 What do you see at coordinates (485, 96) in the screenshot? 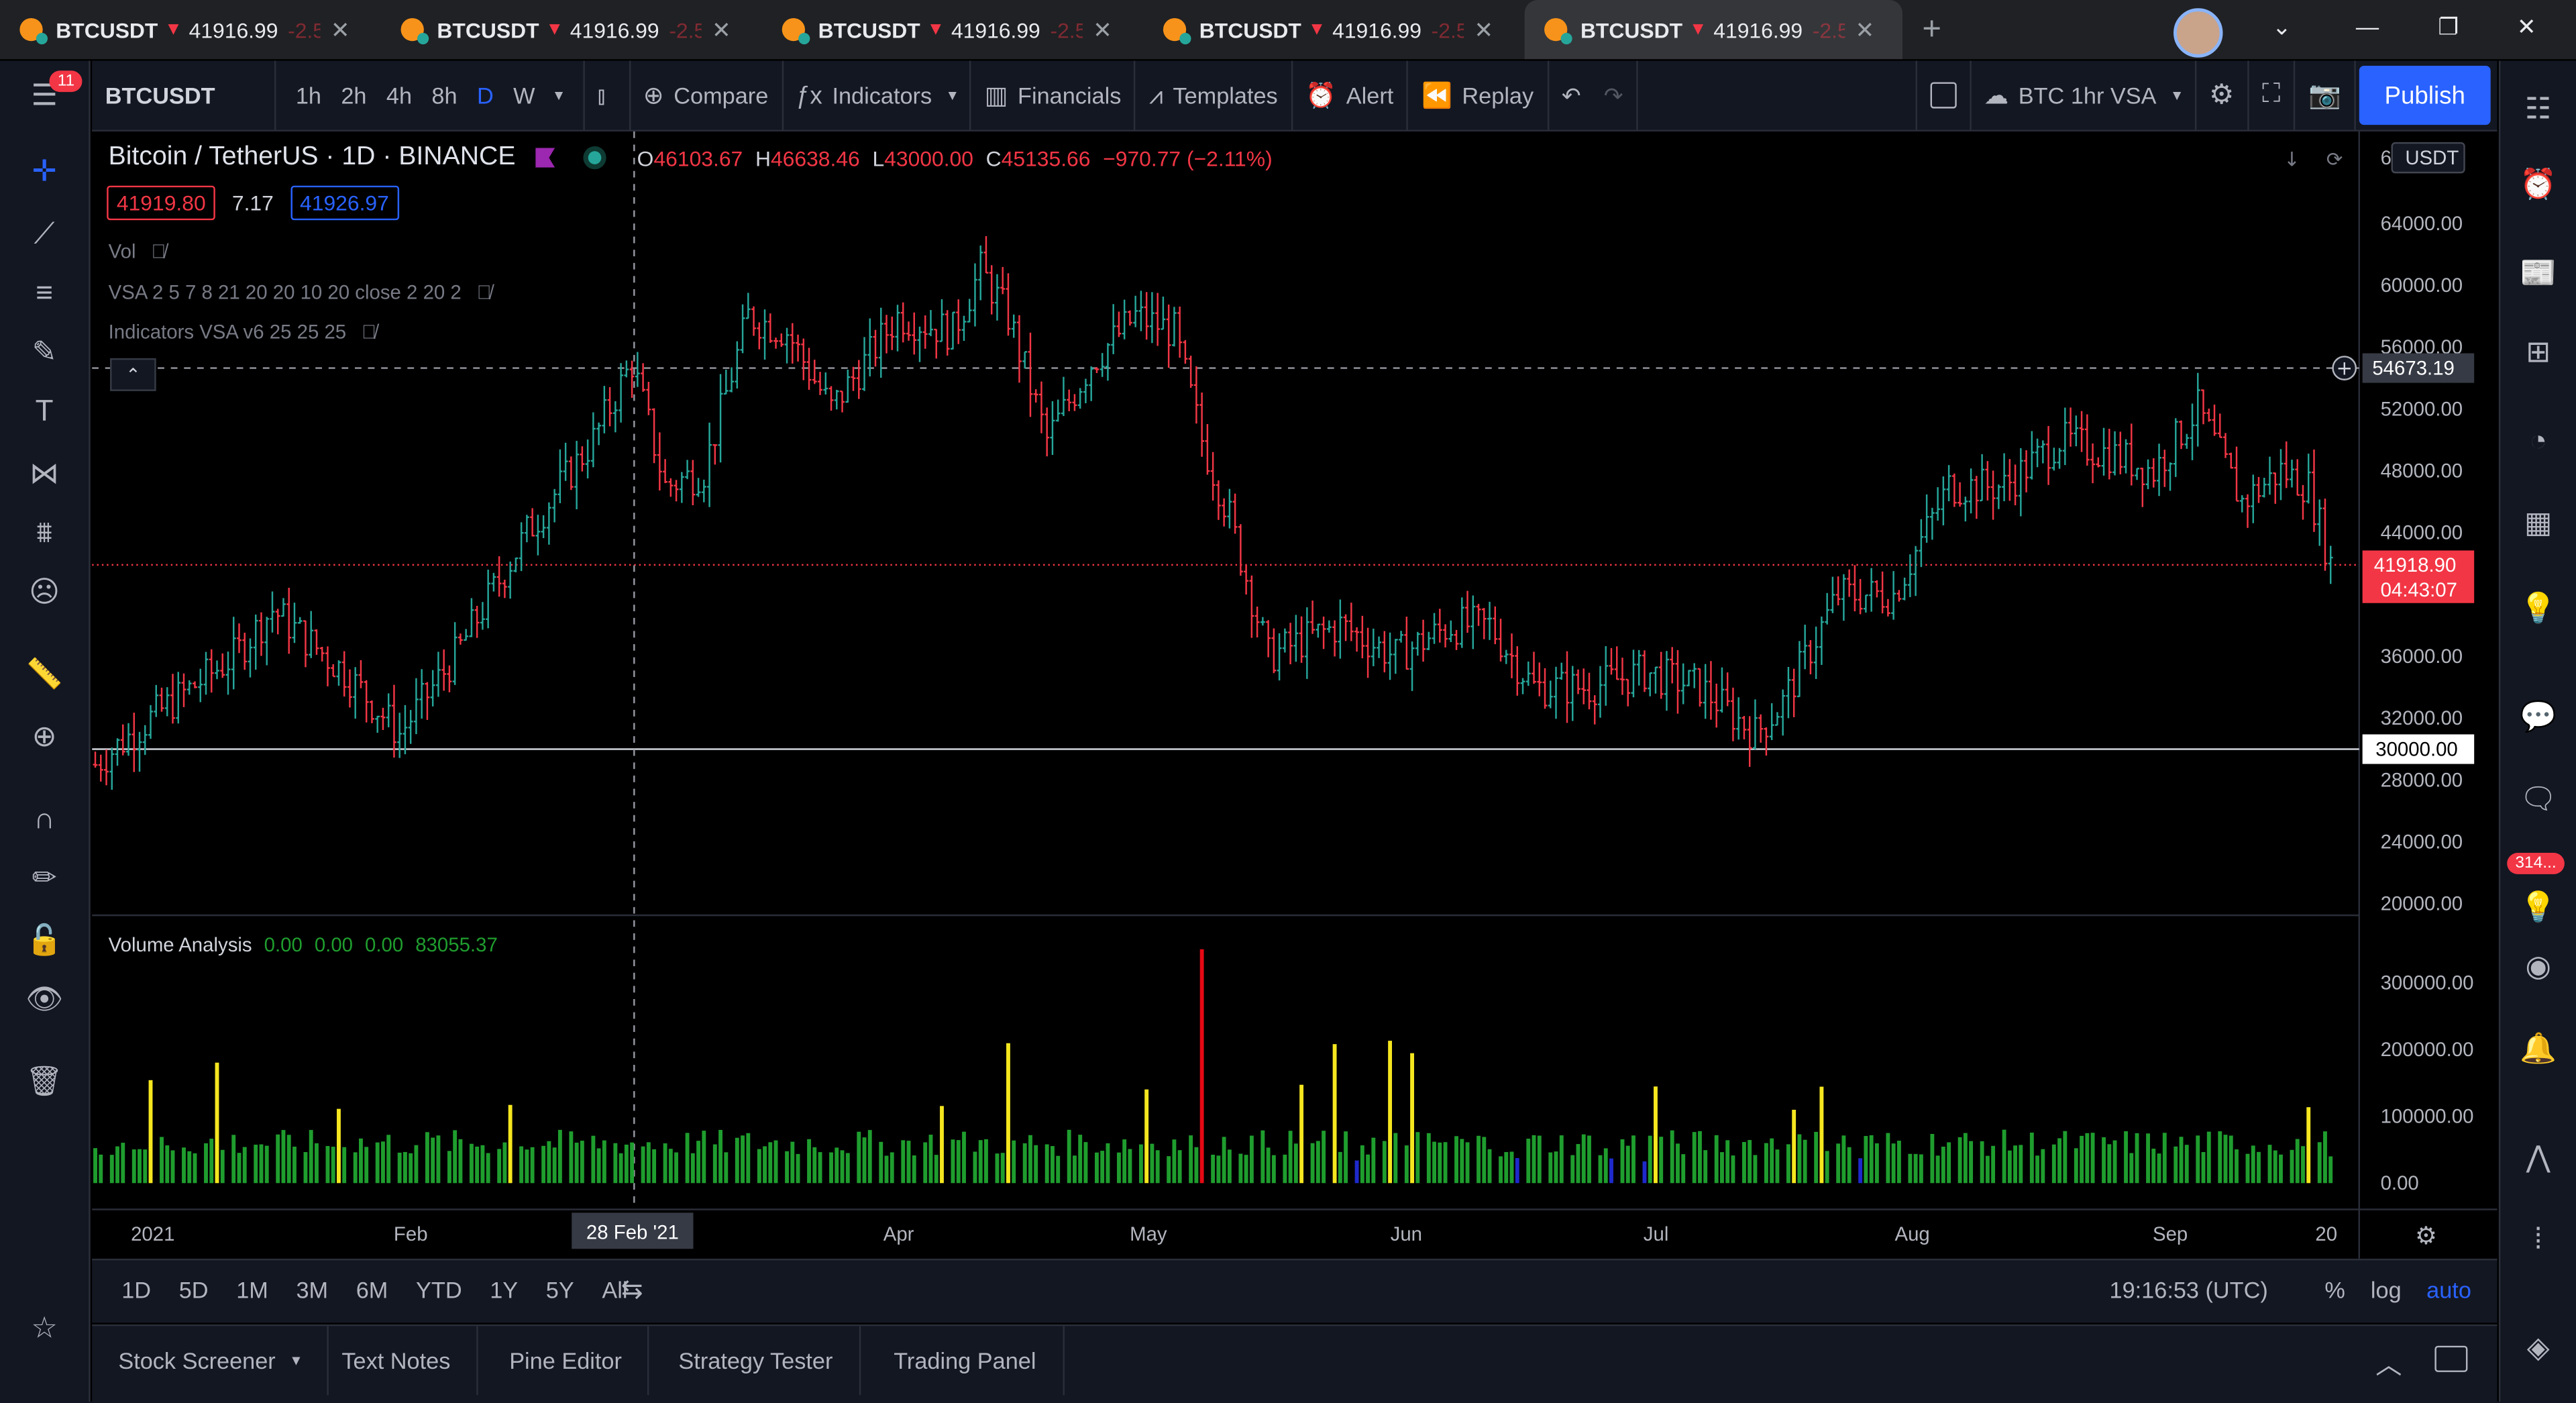
I see `interval-d: D` at bounding box center [485, 96].